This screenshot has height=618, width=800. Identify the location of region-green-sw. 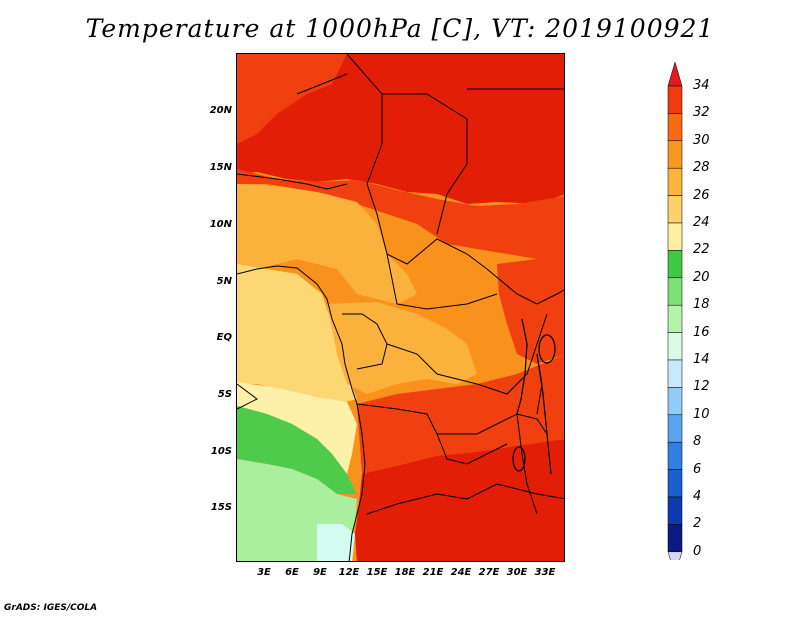
(297, 450).